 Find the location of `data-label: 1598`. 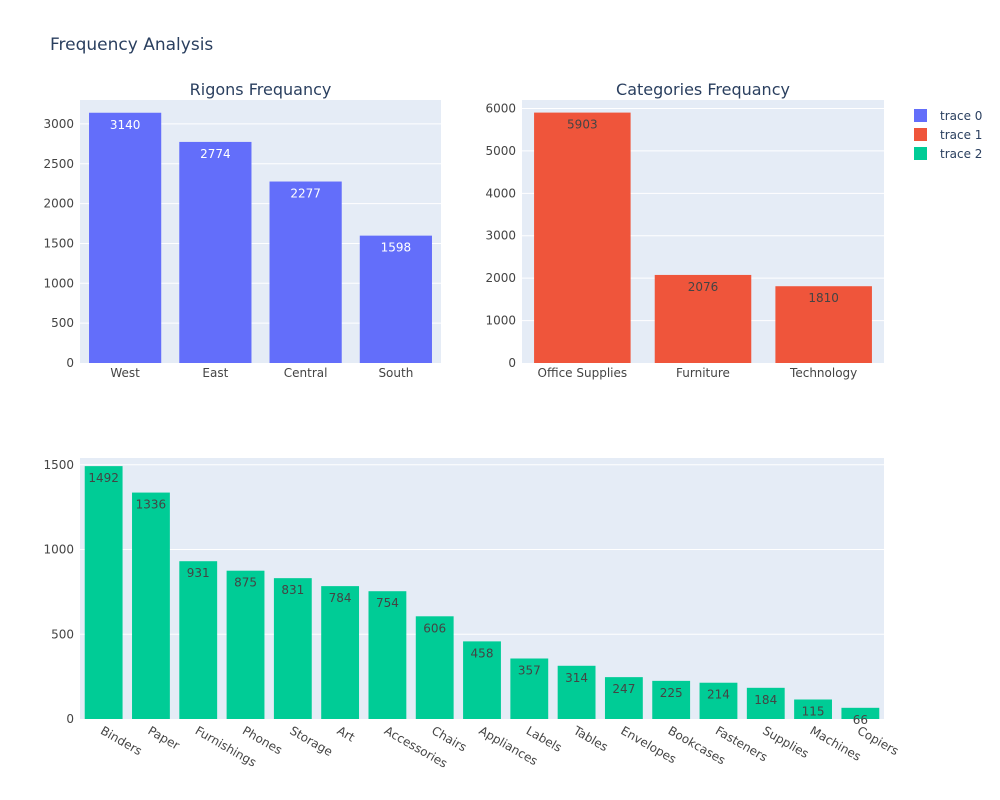

data-label: 1598 is located at coordinates (396, 248).